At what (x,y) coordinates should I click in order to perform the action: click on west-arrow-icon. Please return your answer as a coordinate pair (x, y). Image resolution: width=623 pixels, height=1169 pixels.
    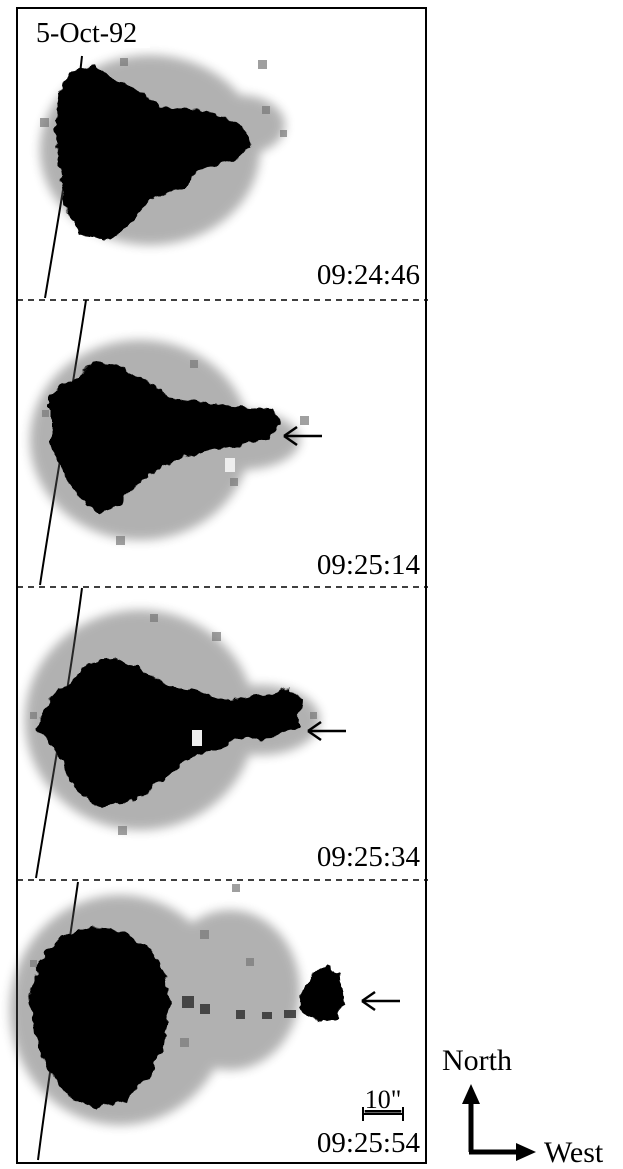
    Looking at the image, I should click on (502, 1152).